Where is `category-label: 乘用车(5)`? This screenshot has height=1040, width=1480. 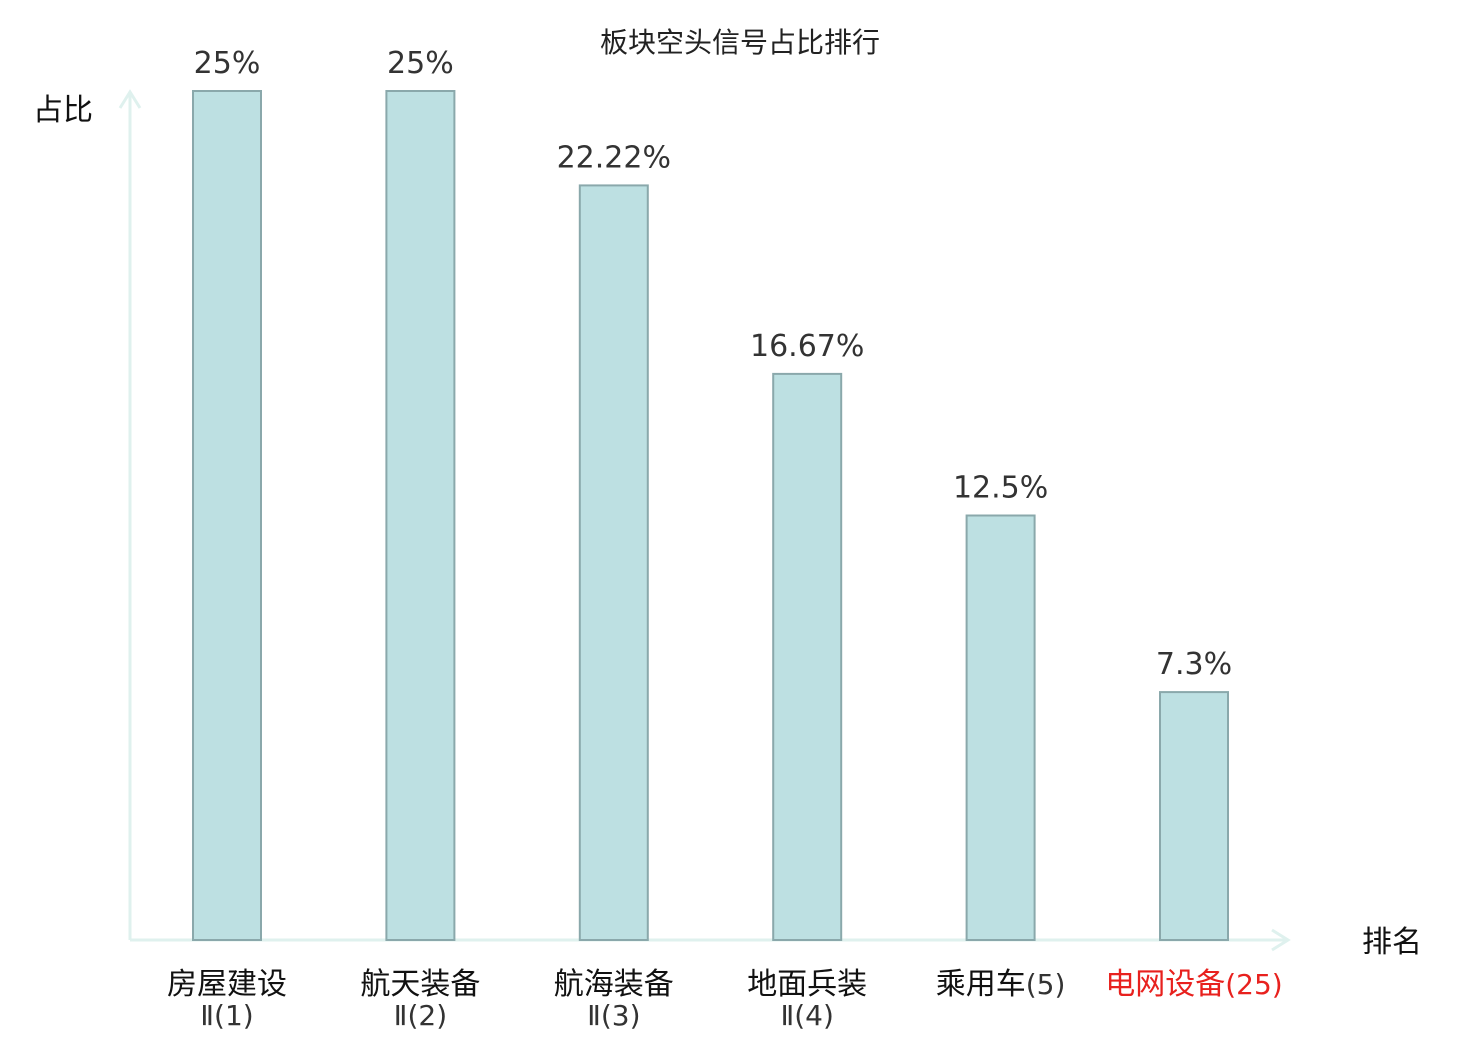
category-label: 乘用车(5) is located at coordinates (1001, 984).